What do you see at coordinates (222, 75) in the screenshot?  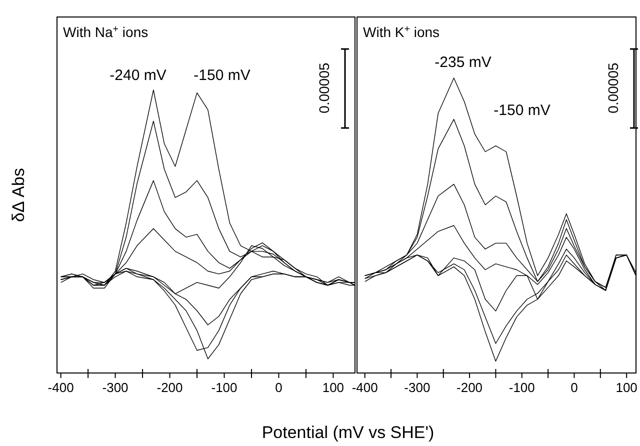 I see `text: -150 mV` at bounding box center [222, 75].